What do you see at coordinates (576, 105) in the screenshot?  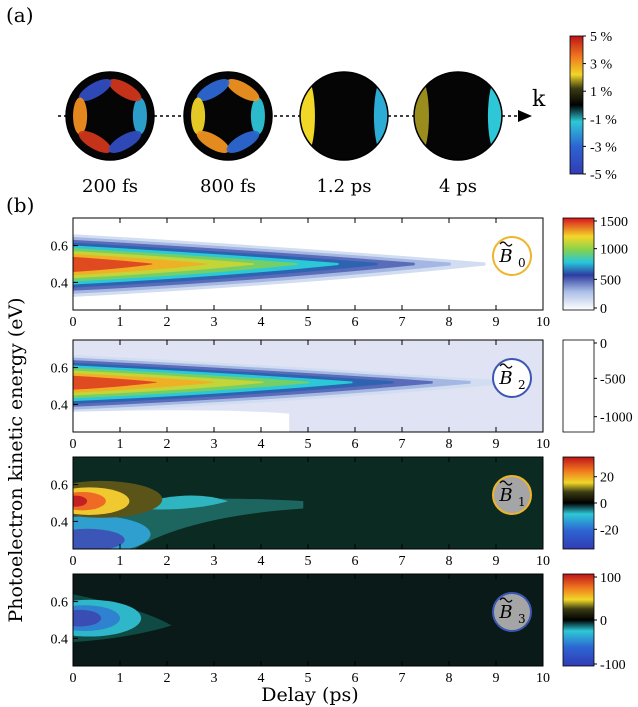 I see `colorbar-a-scale` at bounding box center [576, 105].